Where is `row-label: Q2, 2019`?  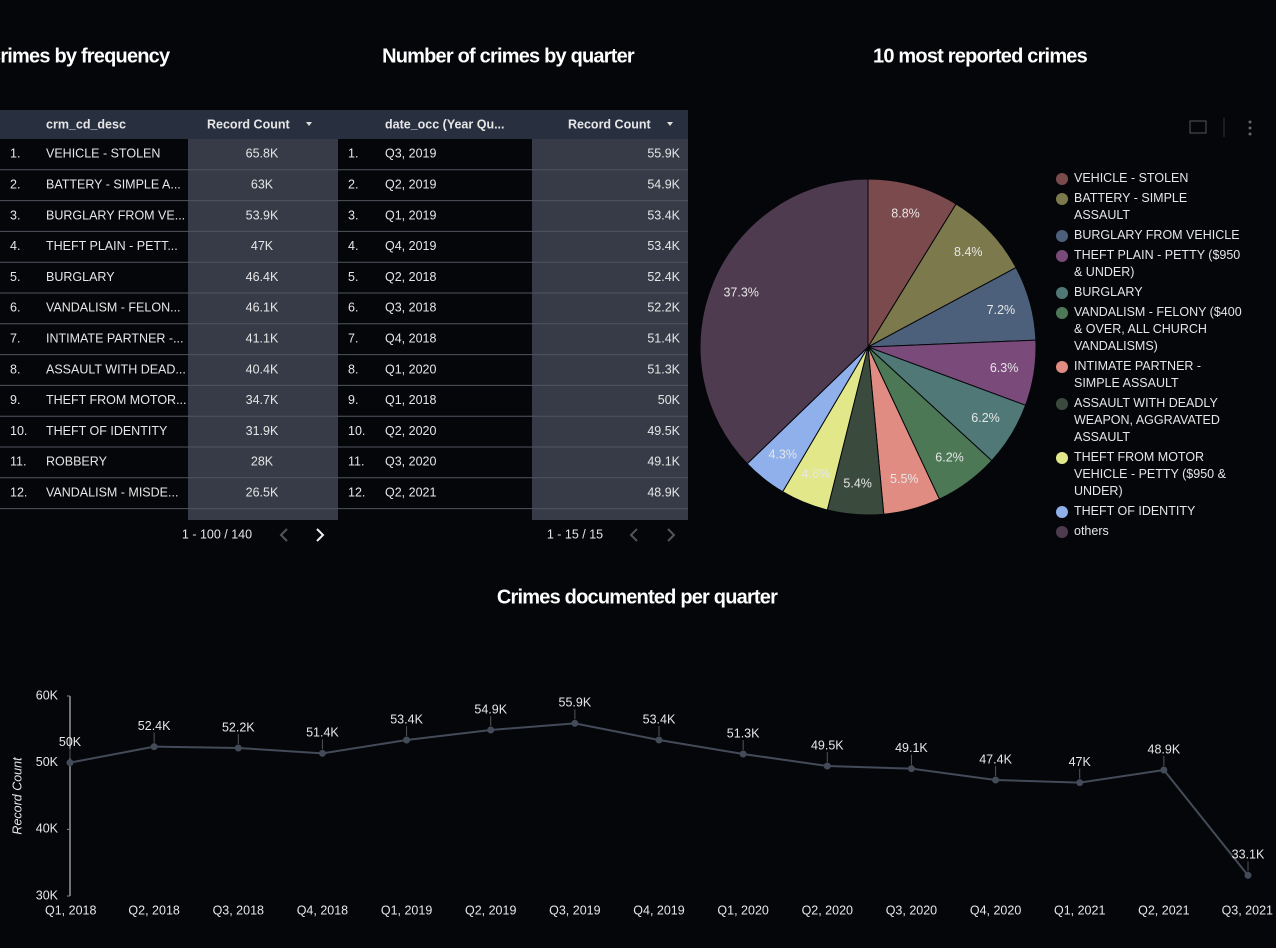 row-label: Q2, 2019 is located at coordinates (410, 184).